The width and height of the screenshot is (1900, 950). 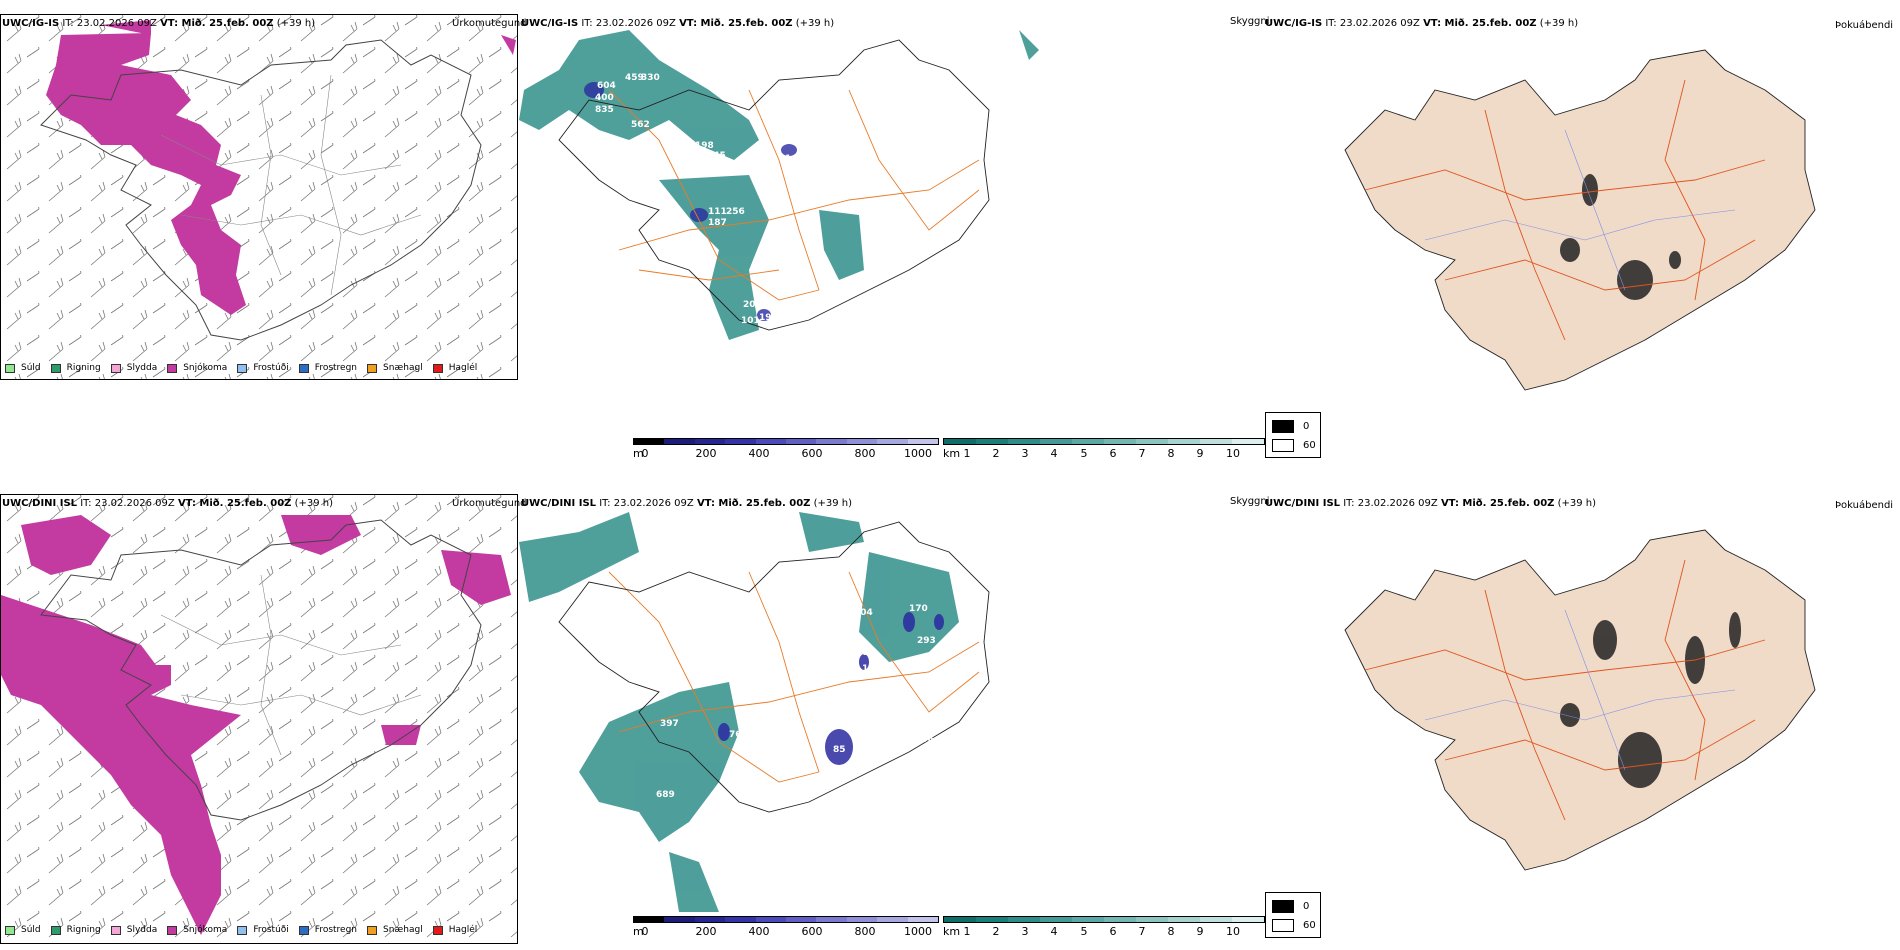 What do you see at coordinates (786, 928) in the screenshot?
I see `bottom-cloud-top-colorbar: m 0 200 400 600 800 1000` at bounding box center [786, 928].